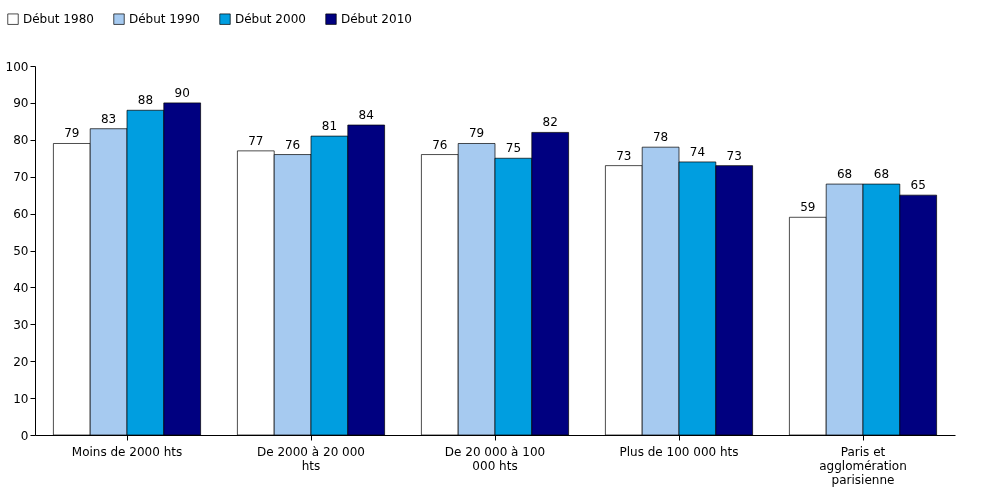 The width and height of the screenshot is (1008, 499). What do you see at coordinates (24, 435) in the screenshot?
I see `y-tick-label: 0` at bounding box center [24, 435].